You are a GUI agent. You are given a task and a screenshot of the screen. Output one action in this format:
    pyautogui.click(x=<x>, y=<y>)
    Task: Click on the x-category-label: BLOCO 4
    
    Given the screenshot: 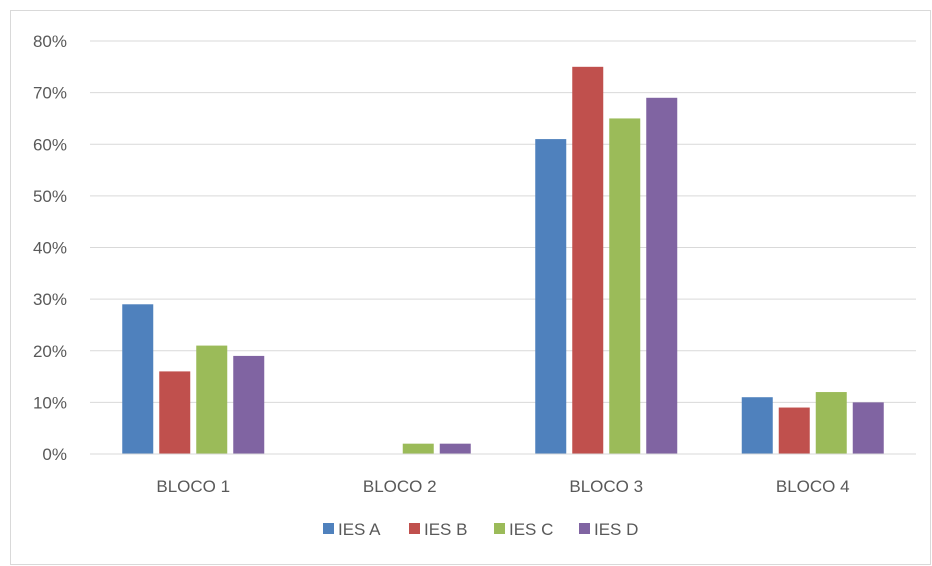 What is the action you would take?
    pyautogui.click(x=813, y=486)
    